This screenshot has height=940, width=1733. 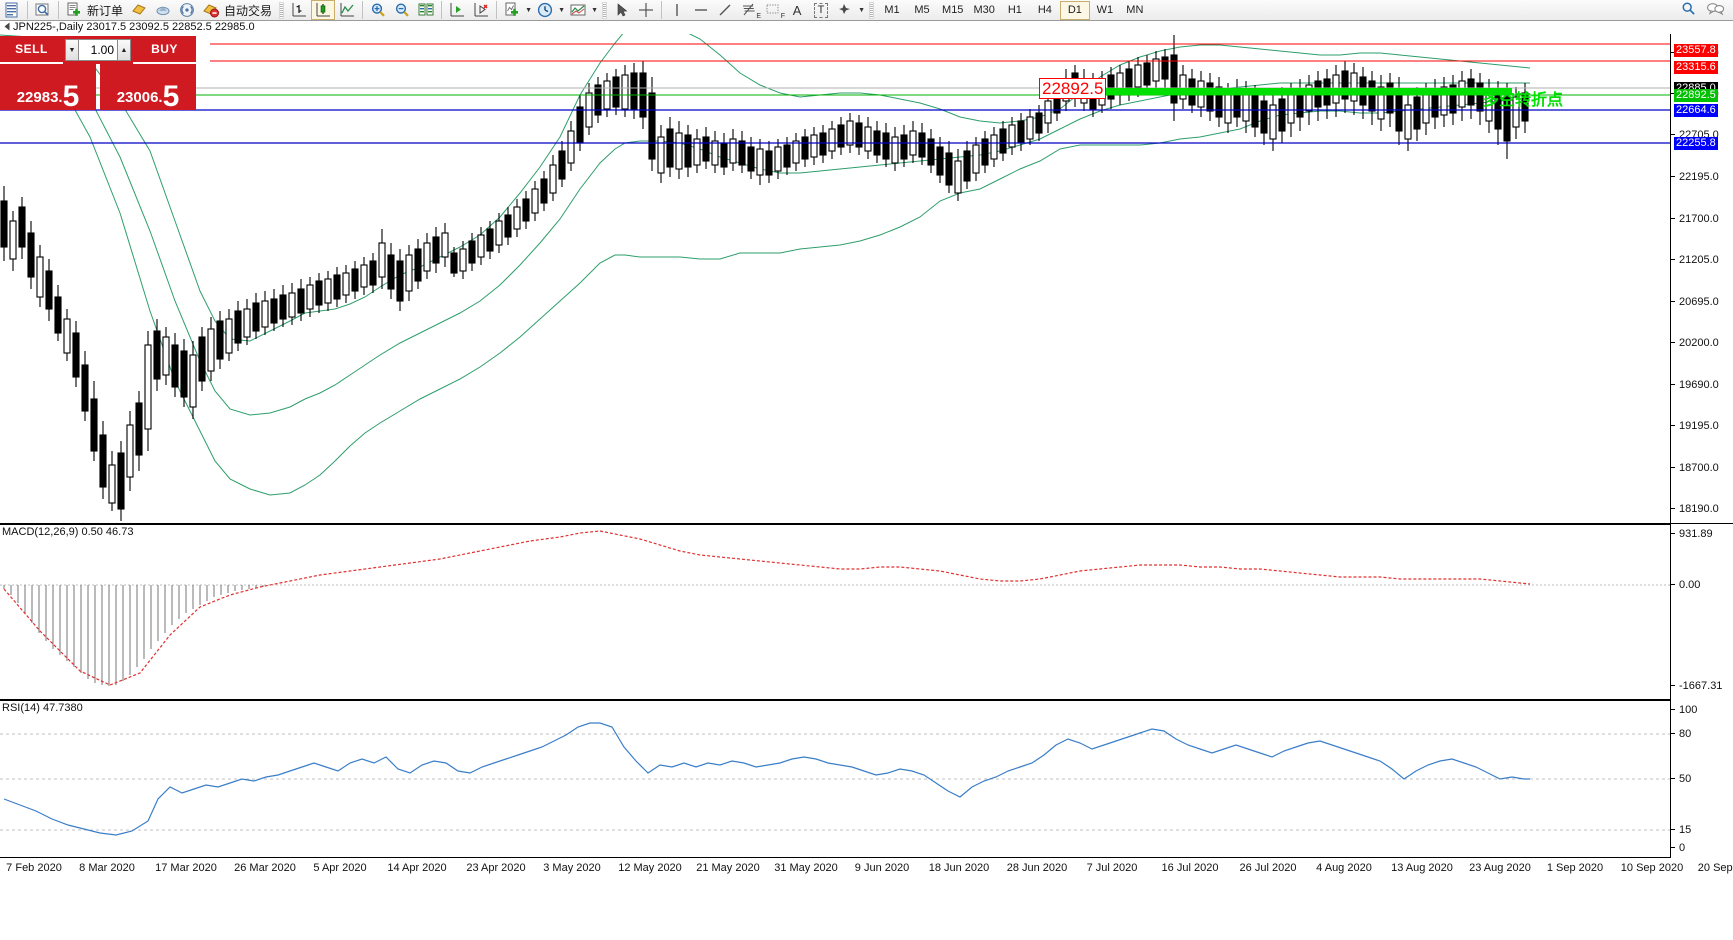 I want to click on date-tick: 16 Jul 2020, so click(x=1190, y=868).